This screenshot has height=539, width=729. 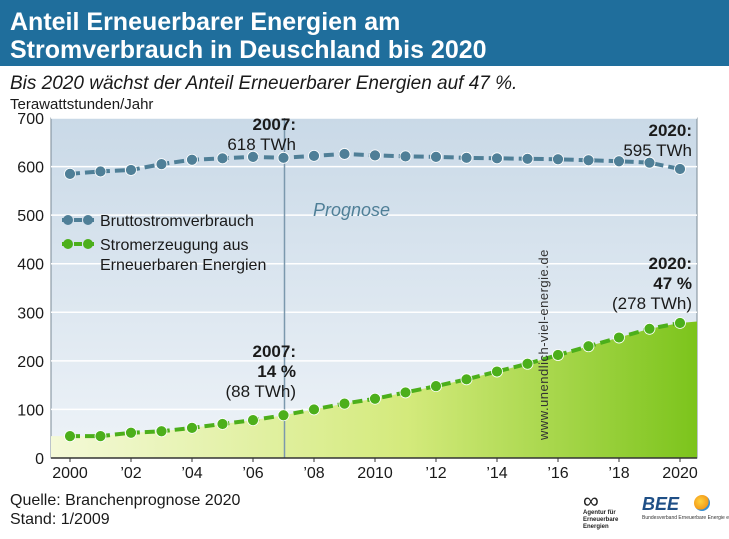 What do you see at coordinates (276, 371) in the screenshot?
I see `annotation-ren-2007-line: 14 %` at bounding box center [276, 371].